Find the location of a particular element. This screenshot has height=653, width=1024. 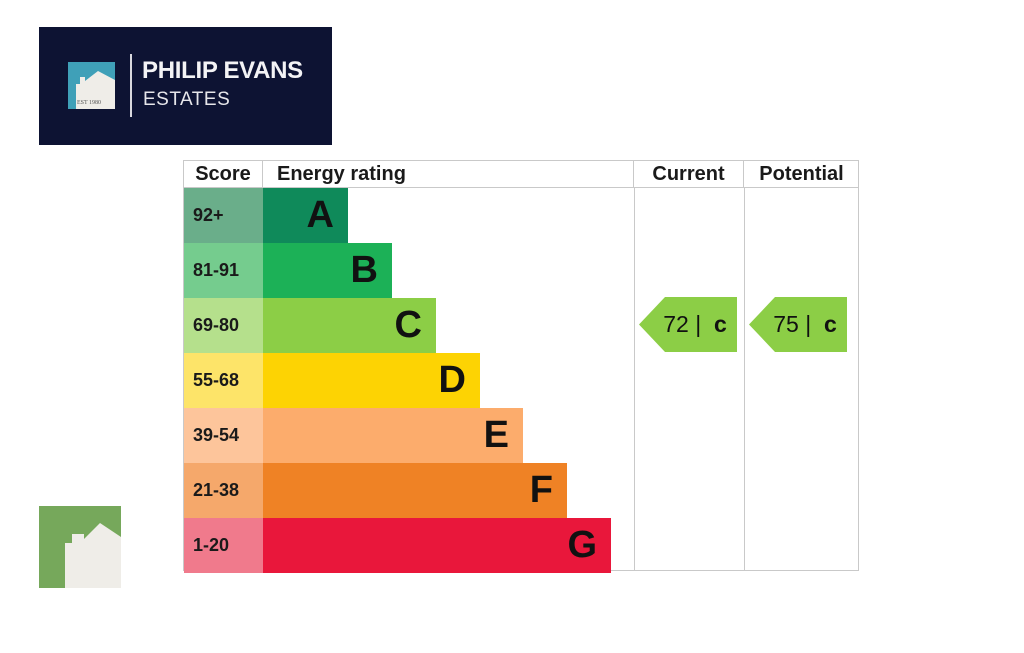

band-letter: C is located at coordinates (408, 325).